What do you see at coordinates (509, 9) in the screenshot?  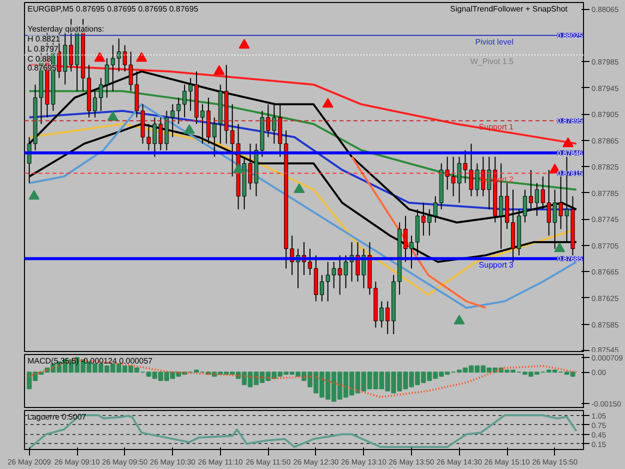 I see `chart-subtitle: SignalTrendFollower + SnapShot` at bounding box center [509, 9].